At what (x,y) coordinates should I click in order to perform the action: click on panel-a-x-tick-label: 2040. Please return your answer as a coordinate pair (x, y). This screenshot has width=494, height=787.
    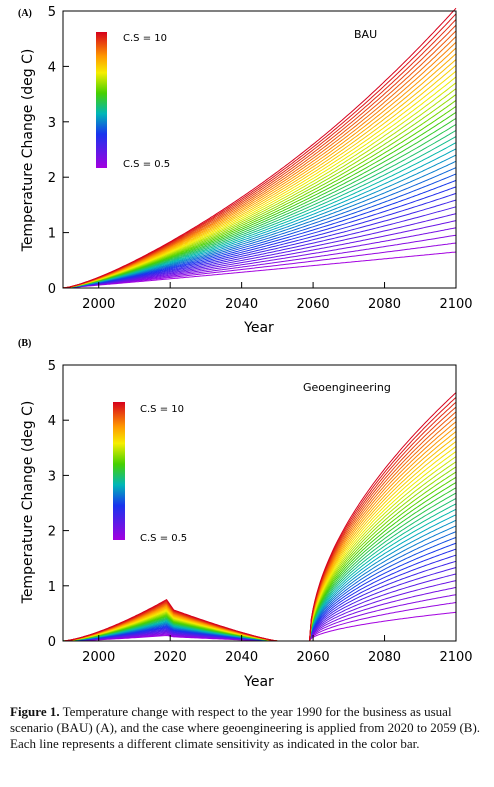
    Looking at the image, I should click on (241, 304).